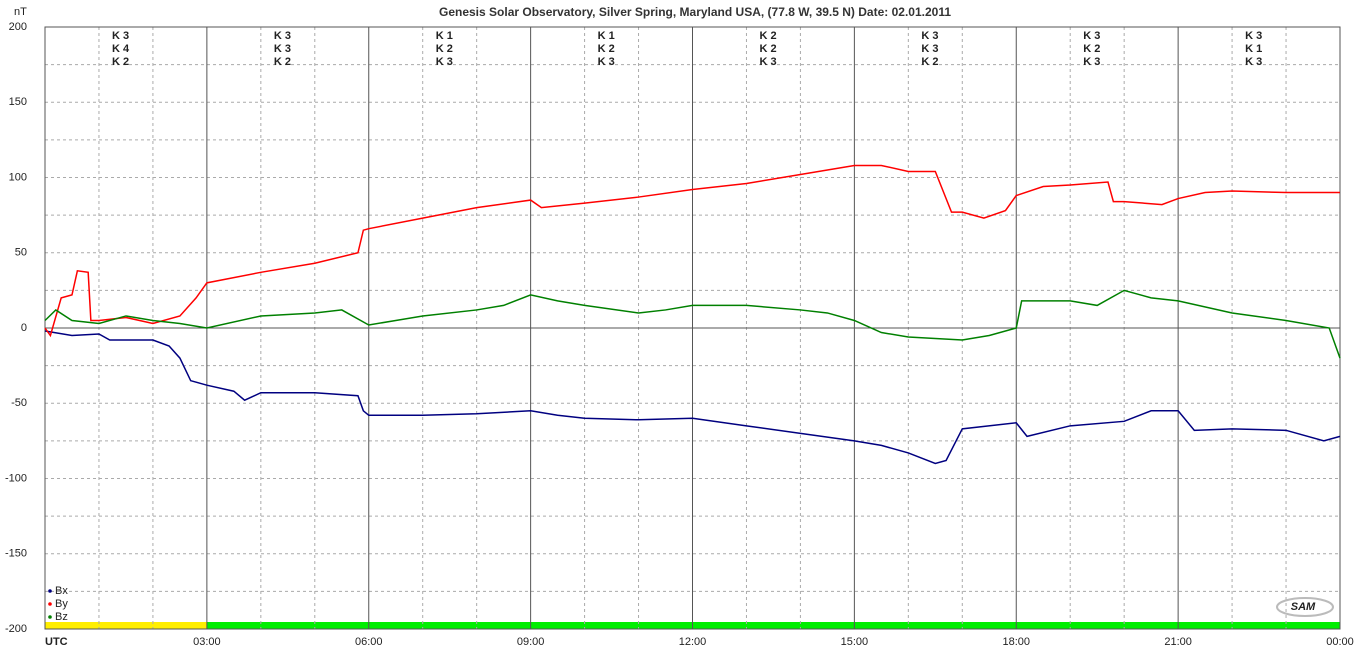  What do you see at coordinates (531, 642) in the screenshot?
I see `x-tick-label: 09:00` at bounding box center [531, 642].